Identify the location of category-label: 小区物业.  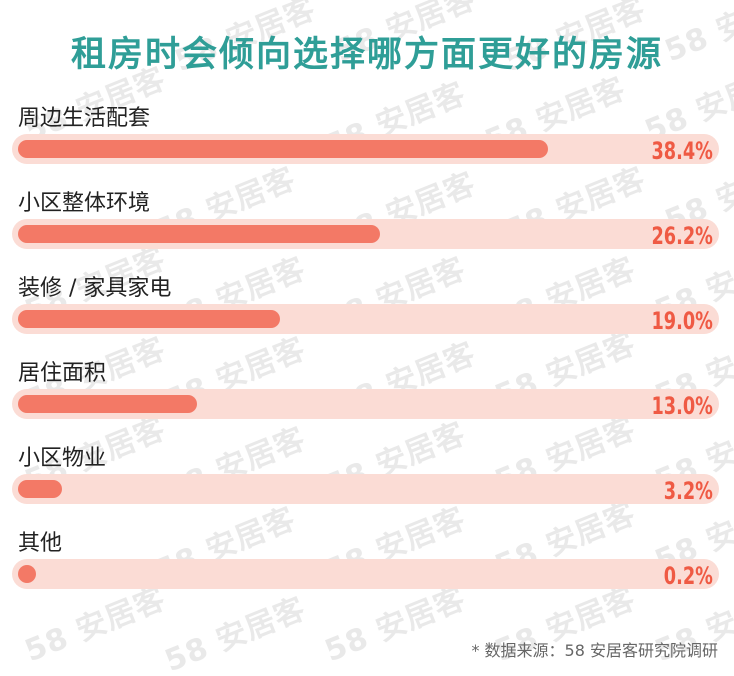
(62, 458).